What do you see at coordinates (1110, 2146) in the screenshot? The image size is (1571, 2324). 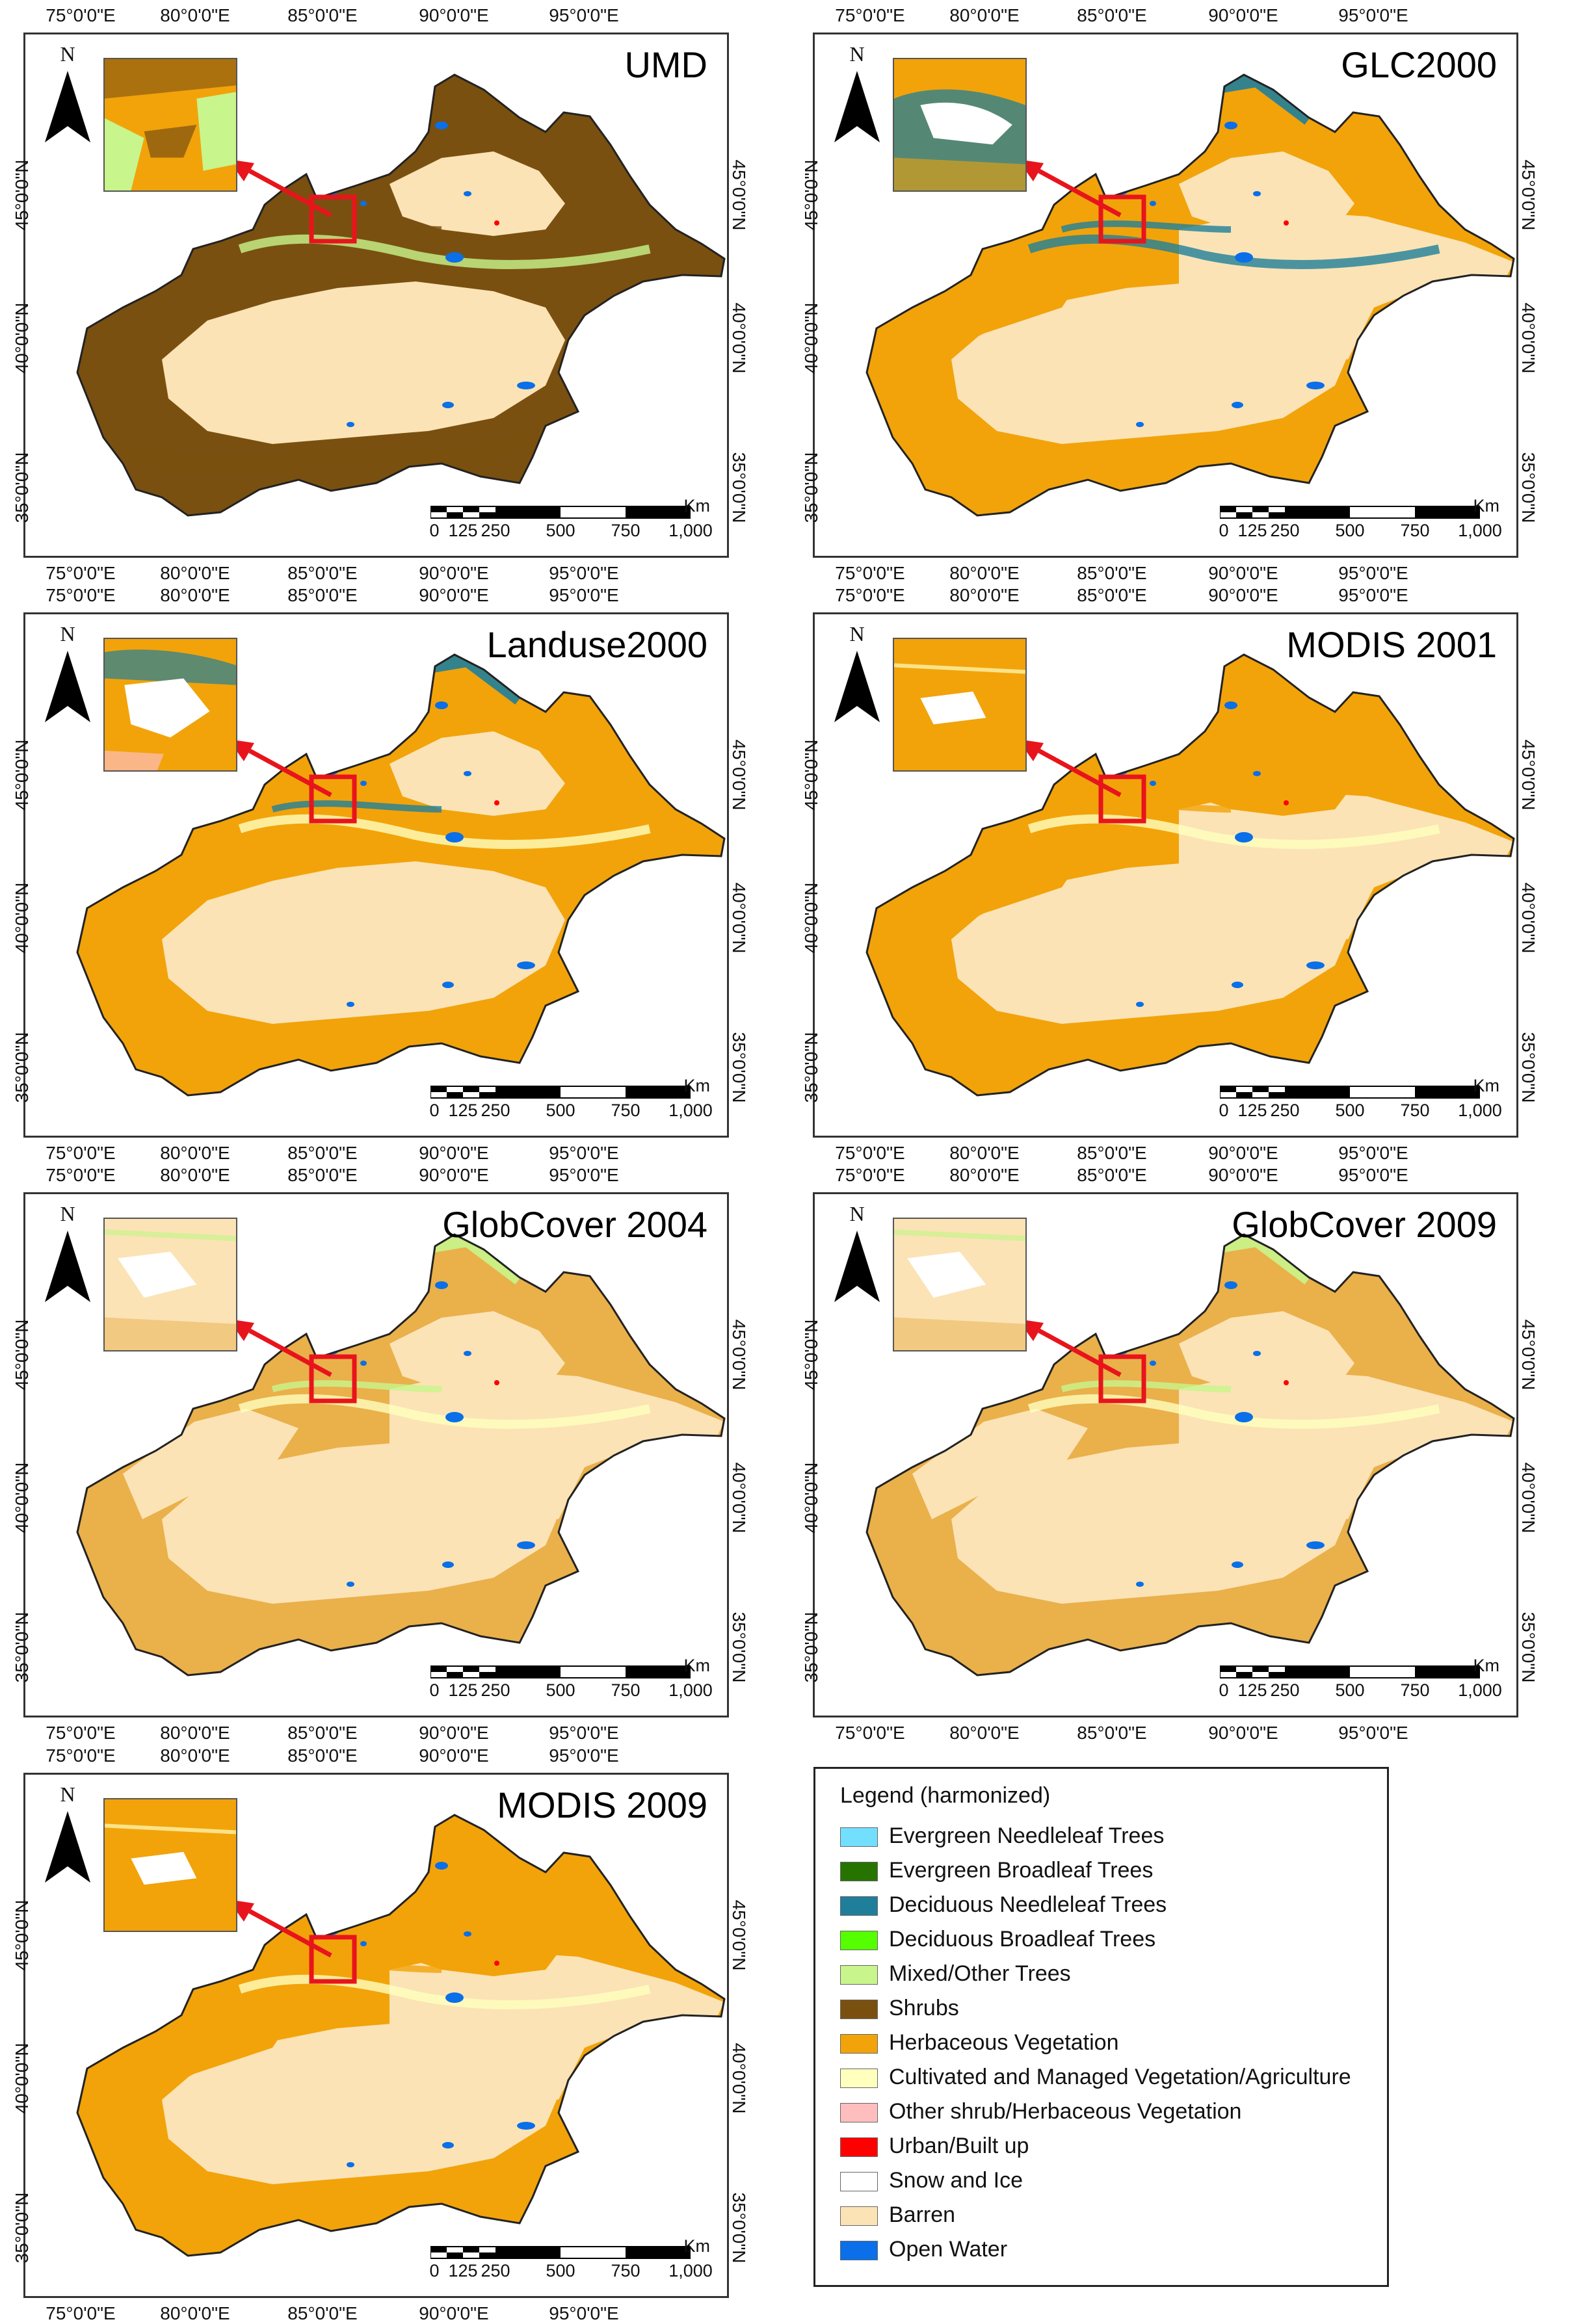 I see `legend-item: Urban/Built up` at bounding box center [1110, 2146].